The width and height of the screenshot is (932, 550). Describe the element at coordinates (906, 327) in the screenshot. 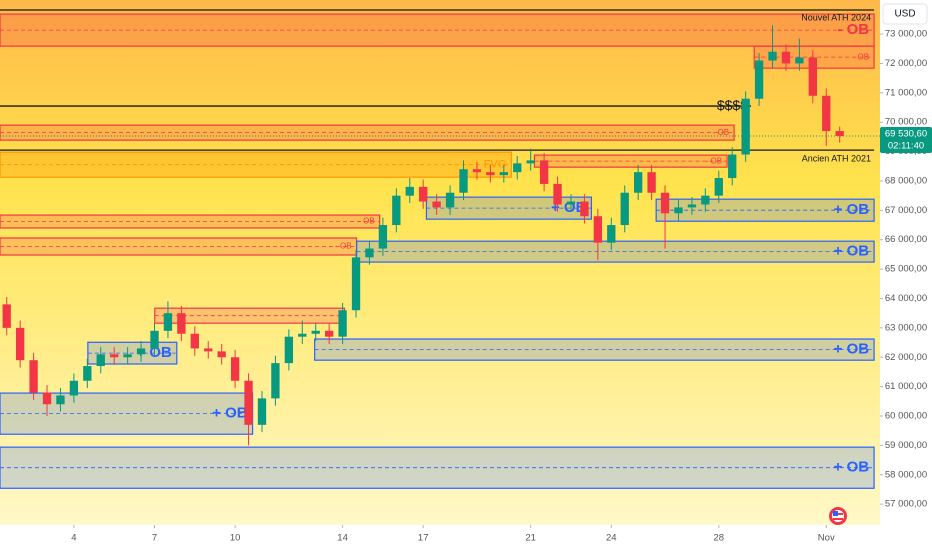

I see `y-tick-label: 63 000,00` at that location.